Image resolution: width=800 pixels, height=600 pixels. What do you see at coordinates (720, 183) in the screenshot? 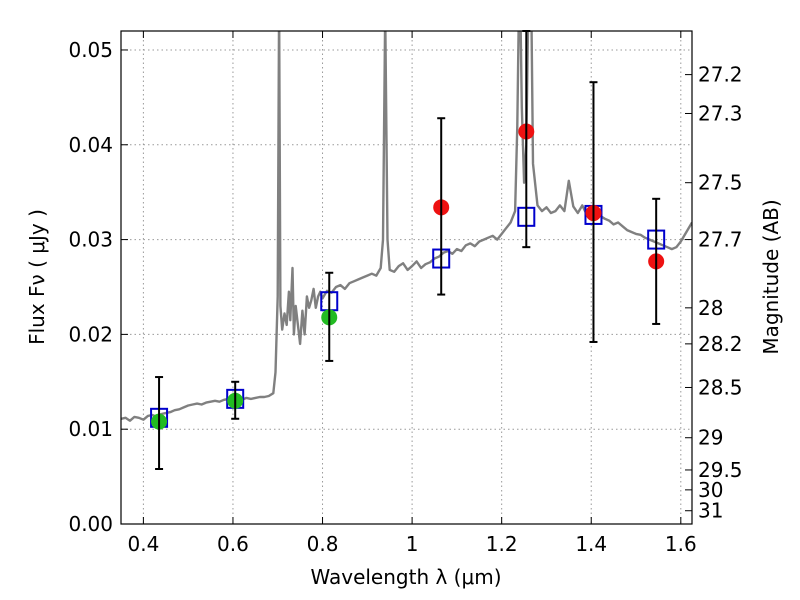
I see `y2-tick-label: 27.5` at bounding box center [720, 183].